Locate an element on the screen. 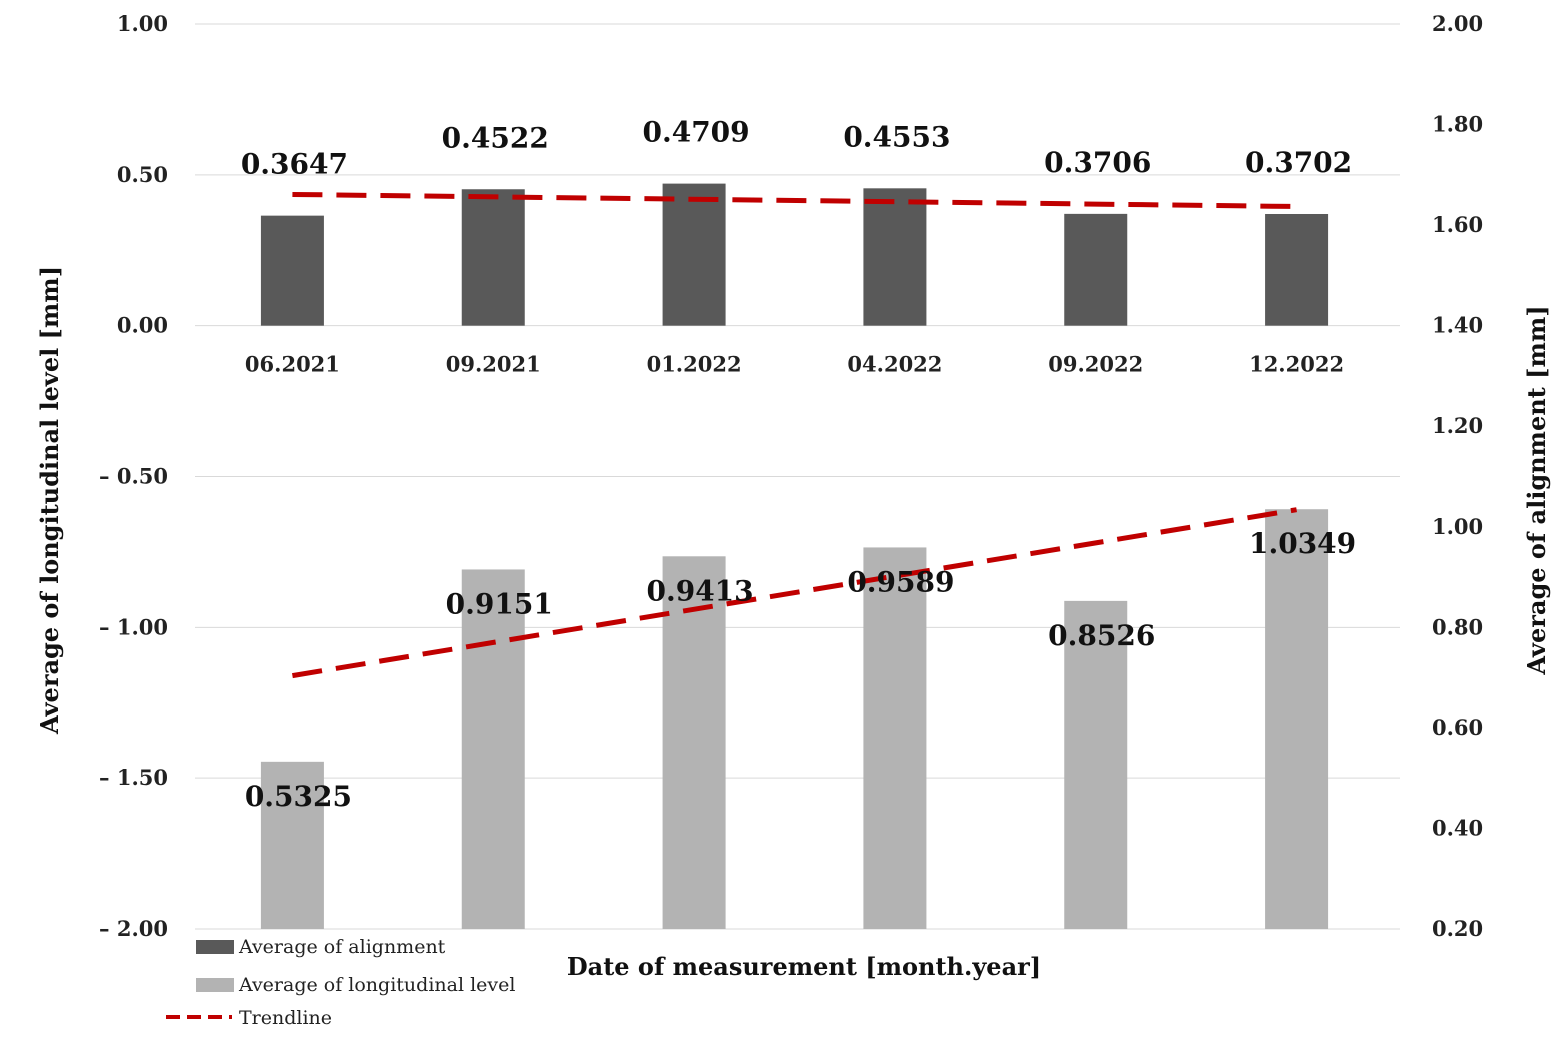 This screenshot has height=1051, width=1554. legend-label-longitudinal: Average of longitudinal level is located at coordinates (376, 985).